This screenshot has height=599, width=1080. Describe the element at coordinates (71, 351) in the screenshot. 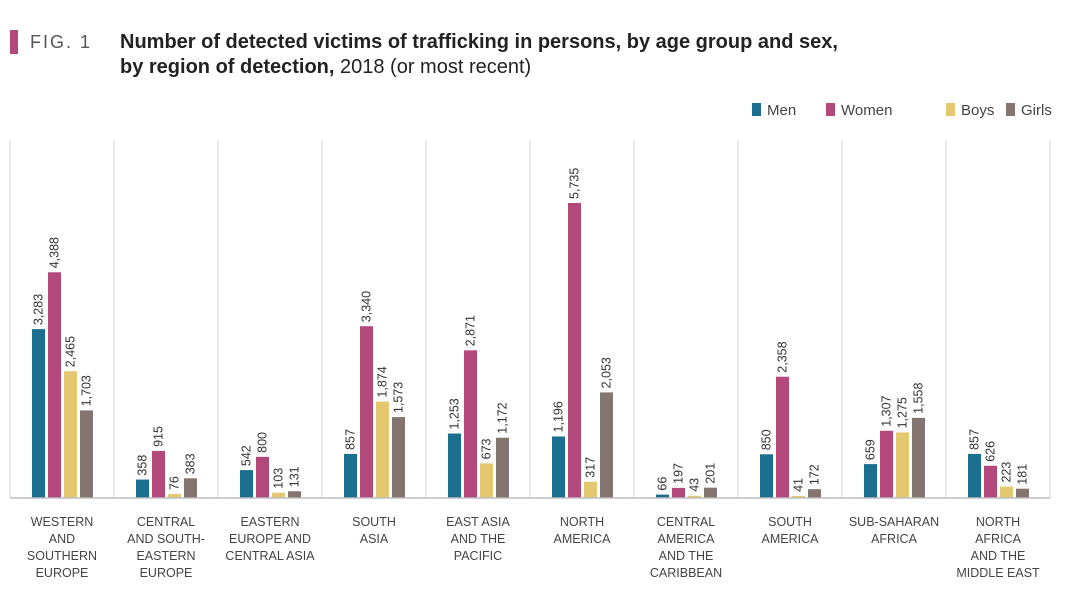

I see `data-label-boys: 2,465` at that location.